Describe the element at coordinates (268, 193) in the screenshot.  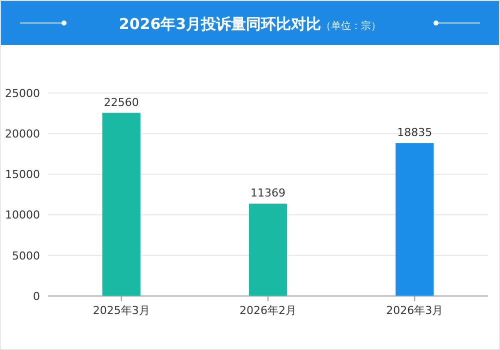
I see `data-label: 11369` at that location.